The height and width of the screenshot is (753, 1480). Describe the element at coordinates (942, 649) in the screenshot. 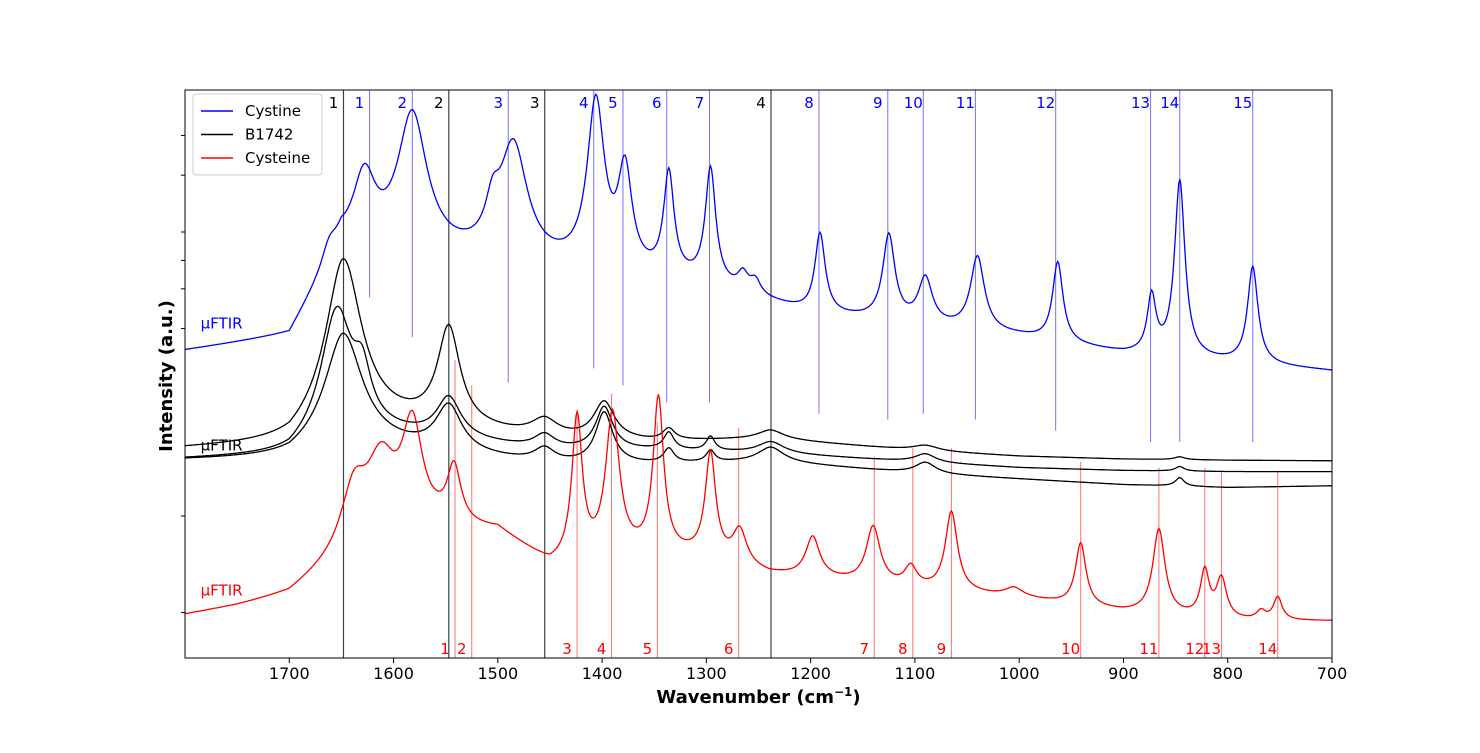

I see `red-band-label-9: 9` at that location.